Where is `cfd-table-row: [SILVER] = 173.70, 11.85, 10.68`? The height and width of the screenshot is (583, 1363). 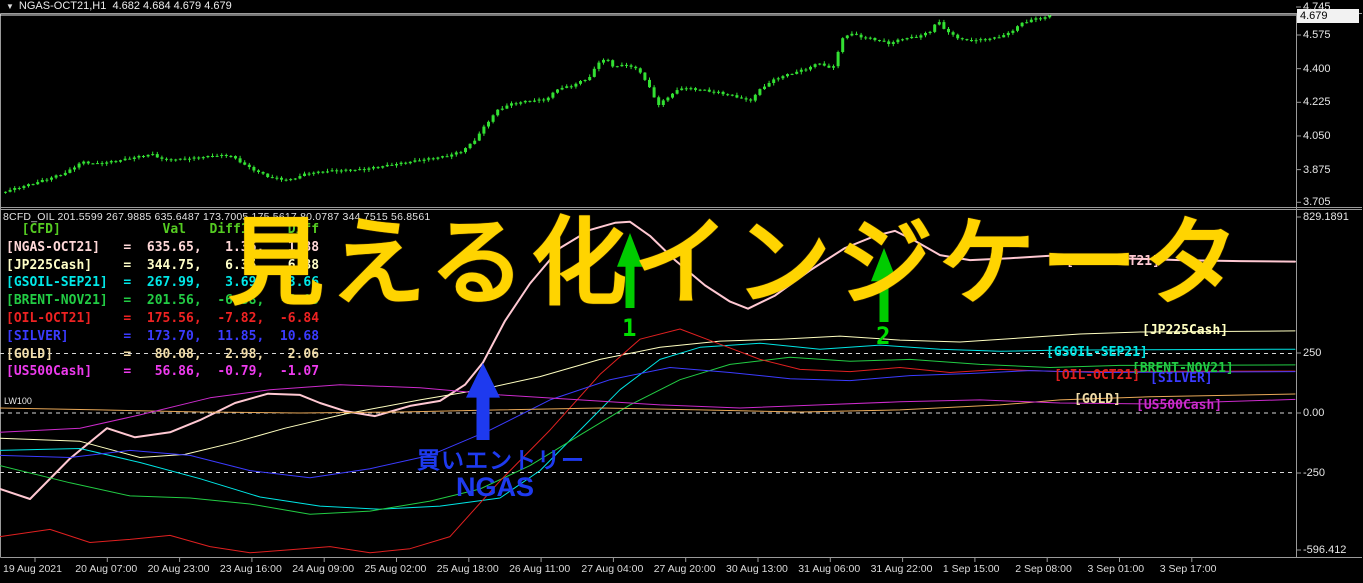 cfd-table-row: [SILVER] = 173.70, 11.85, 10.68 is located at coordinates (163, 336).